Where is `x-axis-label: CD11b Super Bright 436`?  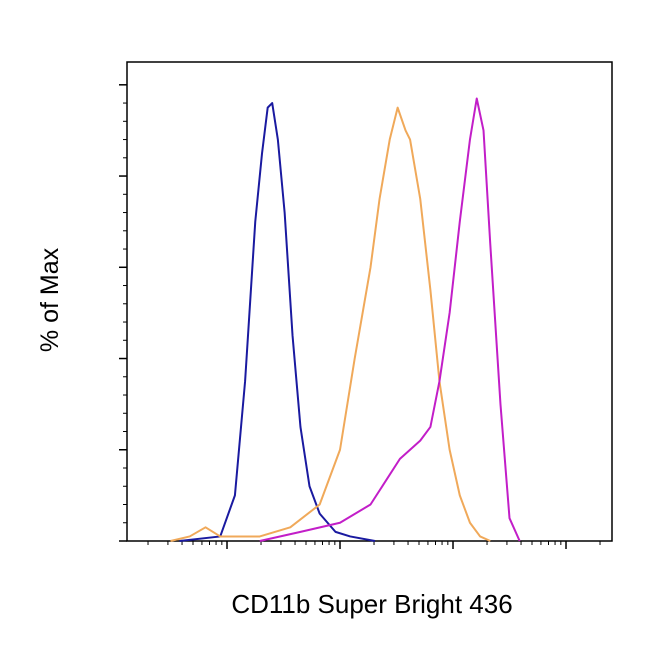 x-axis-label: CD11b Super Bright 436 is located at coordinates (371, 604).